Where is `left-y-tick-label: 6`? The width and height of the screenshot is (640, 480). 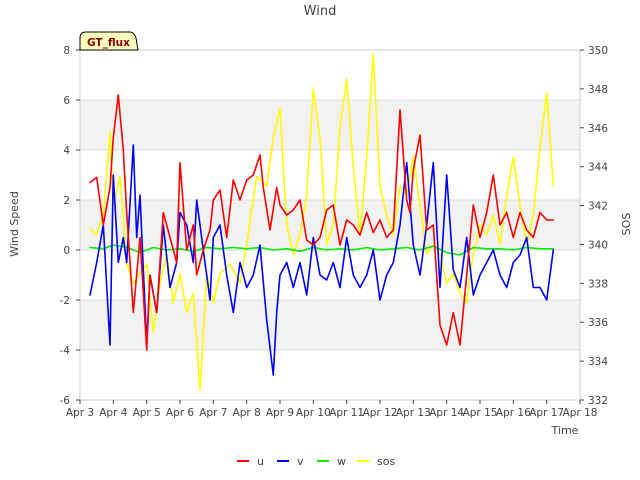 left-y-tick-label: 6 is located at coordinates (66, 101).